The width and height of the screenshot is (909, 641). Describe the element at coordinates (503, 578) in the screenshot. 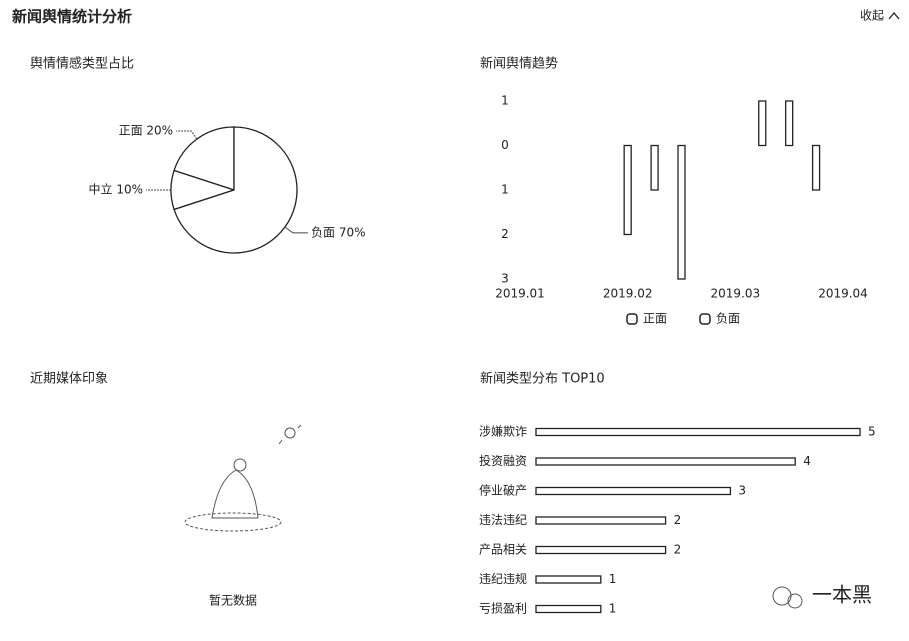

I see `category-label: 违纪违规` at that location.